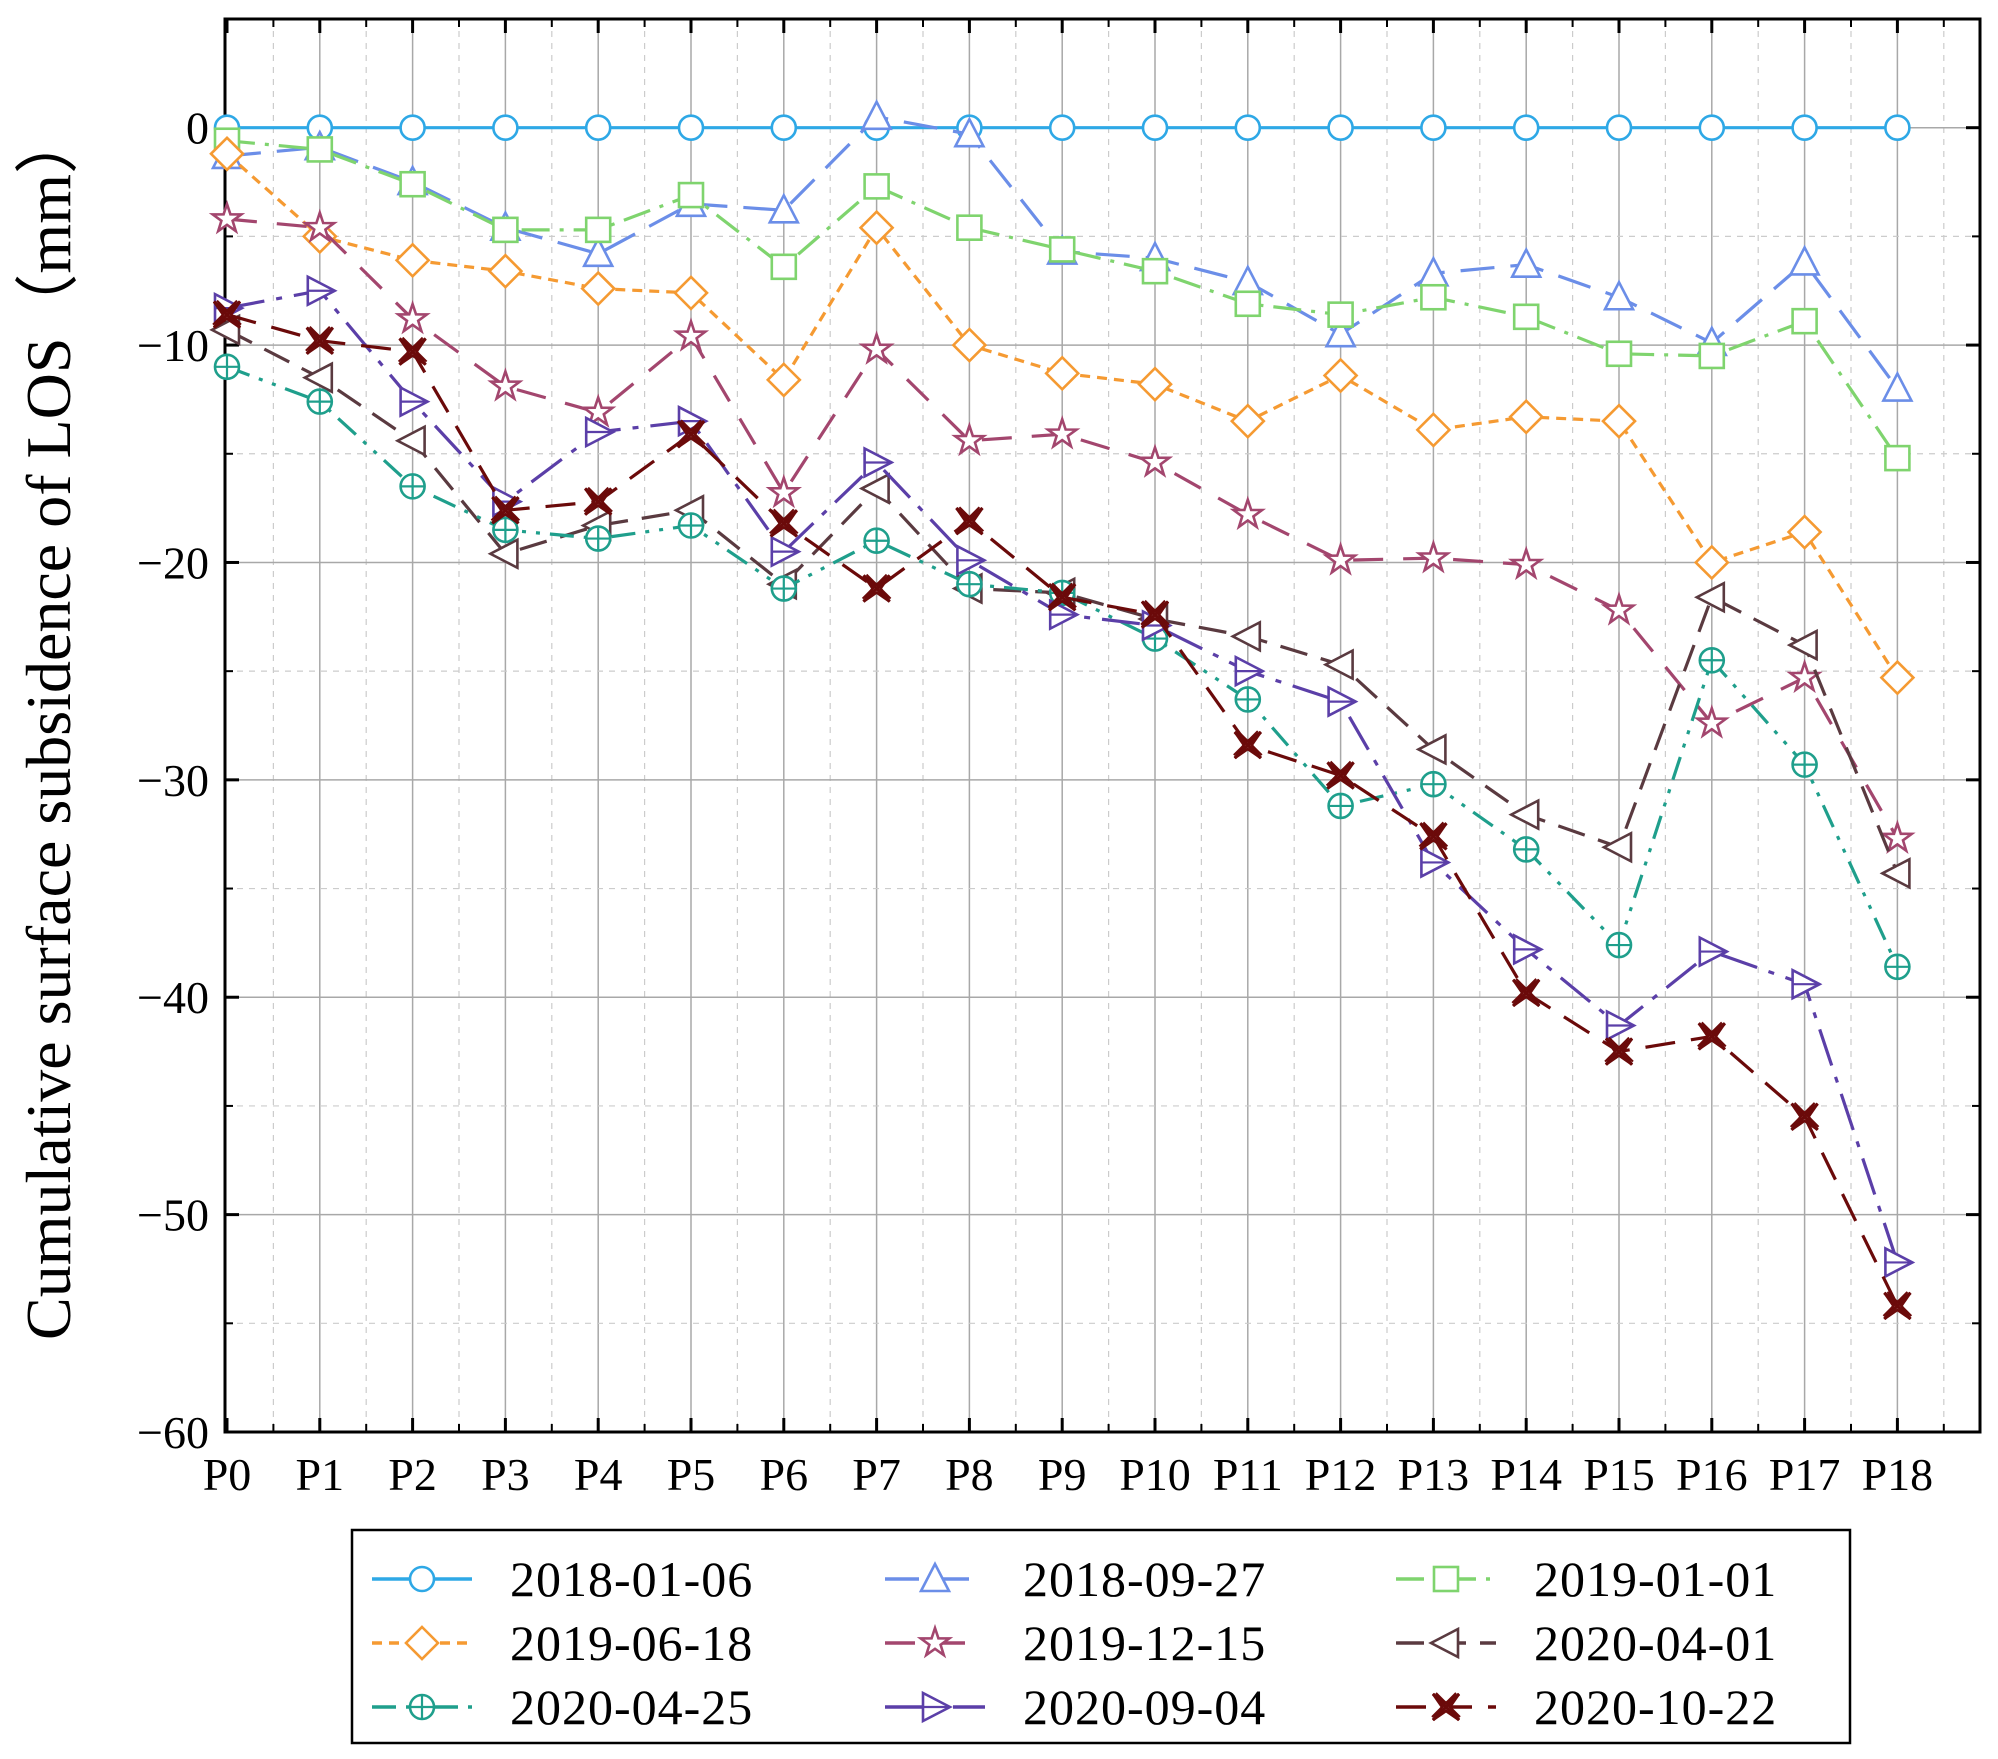 This screenshot has height=1759, width=1998. I want to click on data-point-2020-04-25-P0, so click(227, 367).